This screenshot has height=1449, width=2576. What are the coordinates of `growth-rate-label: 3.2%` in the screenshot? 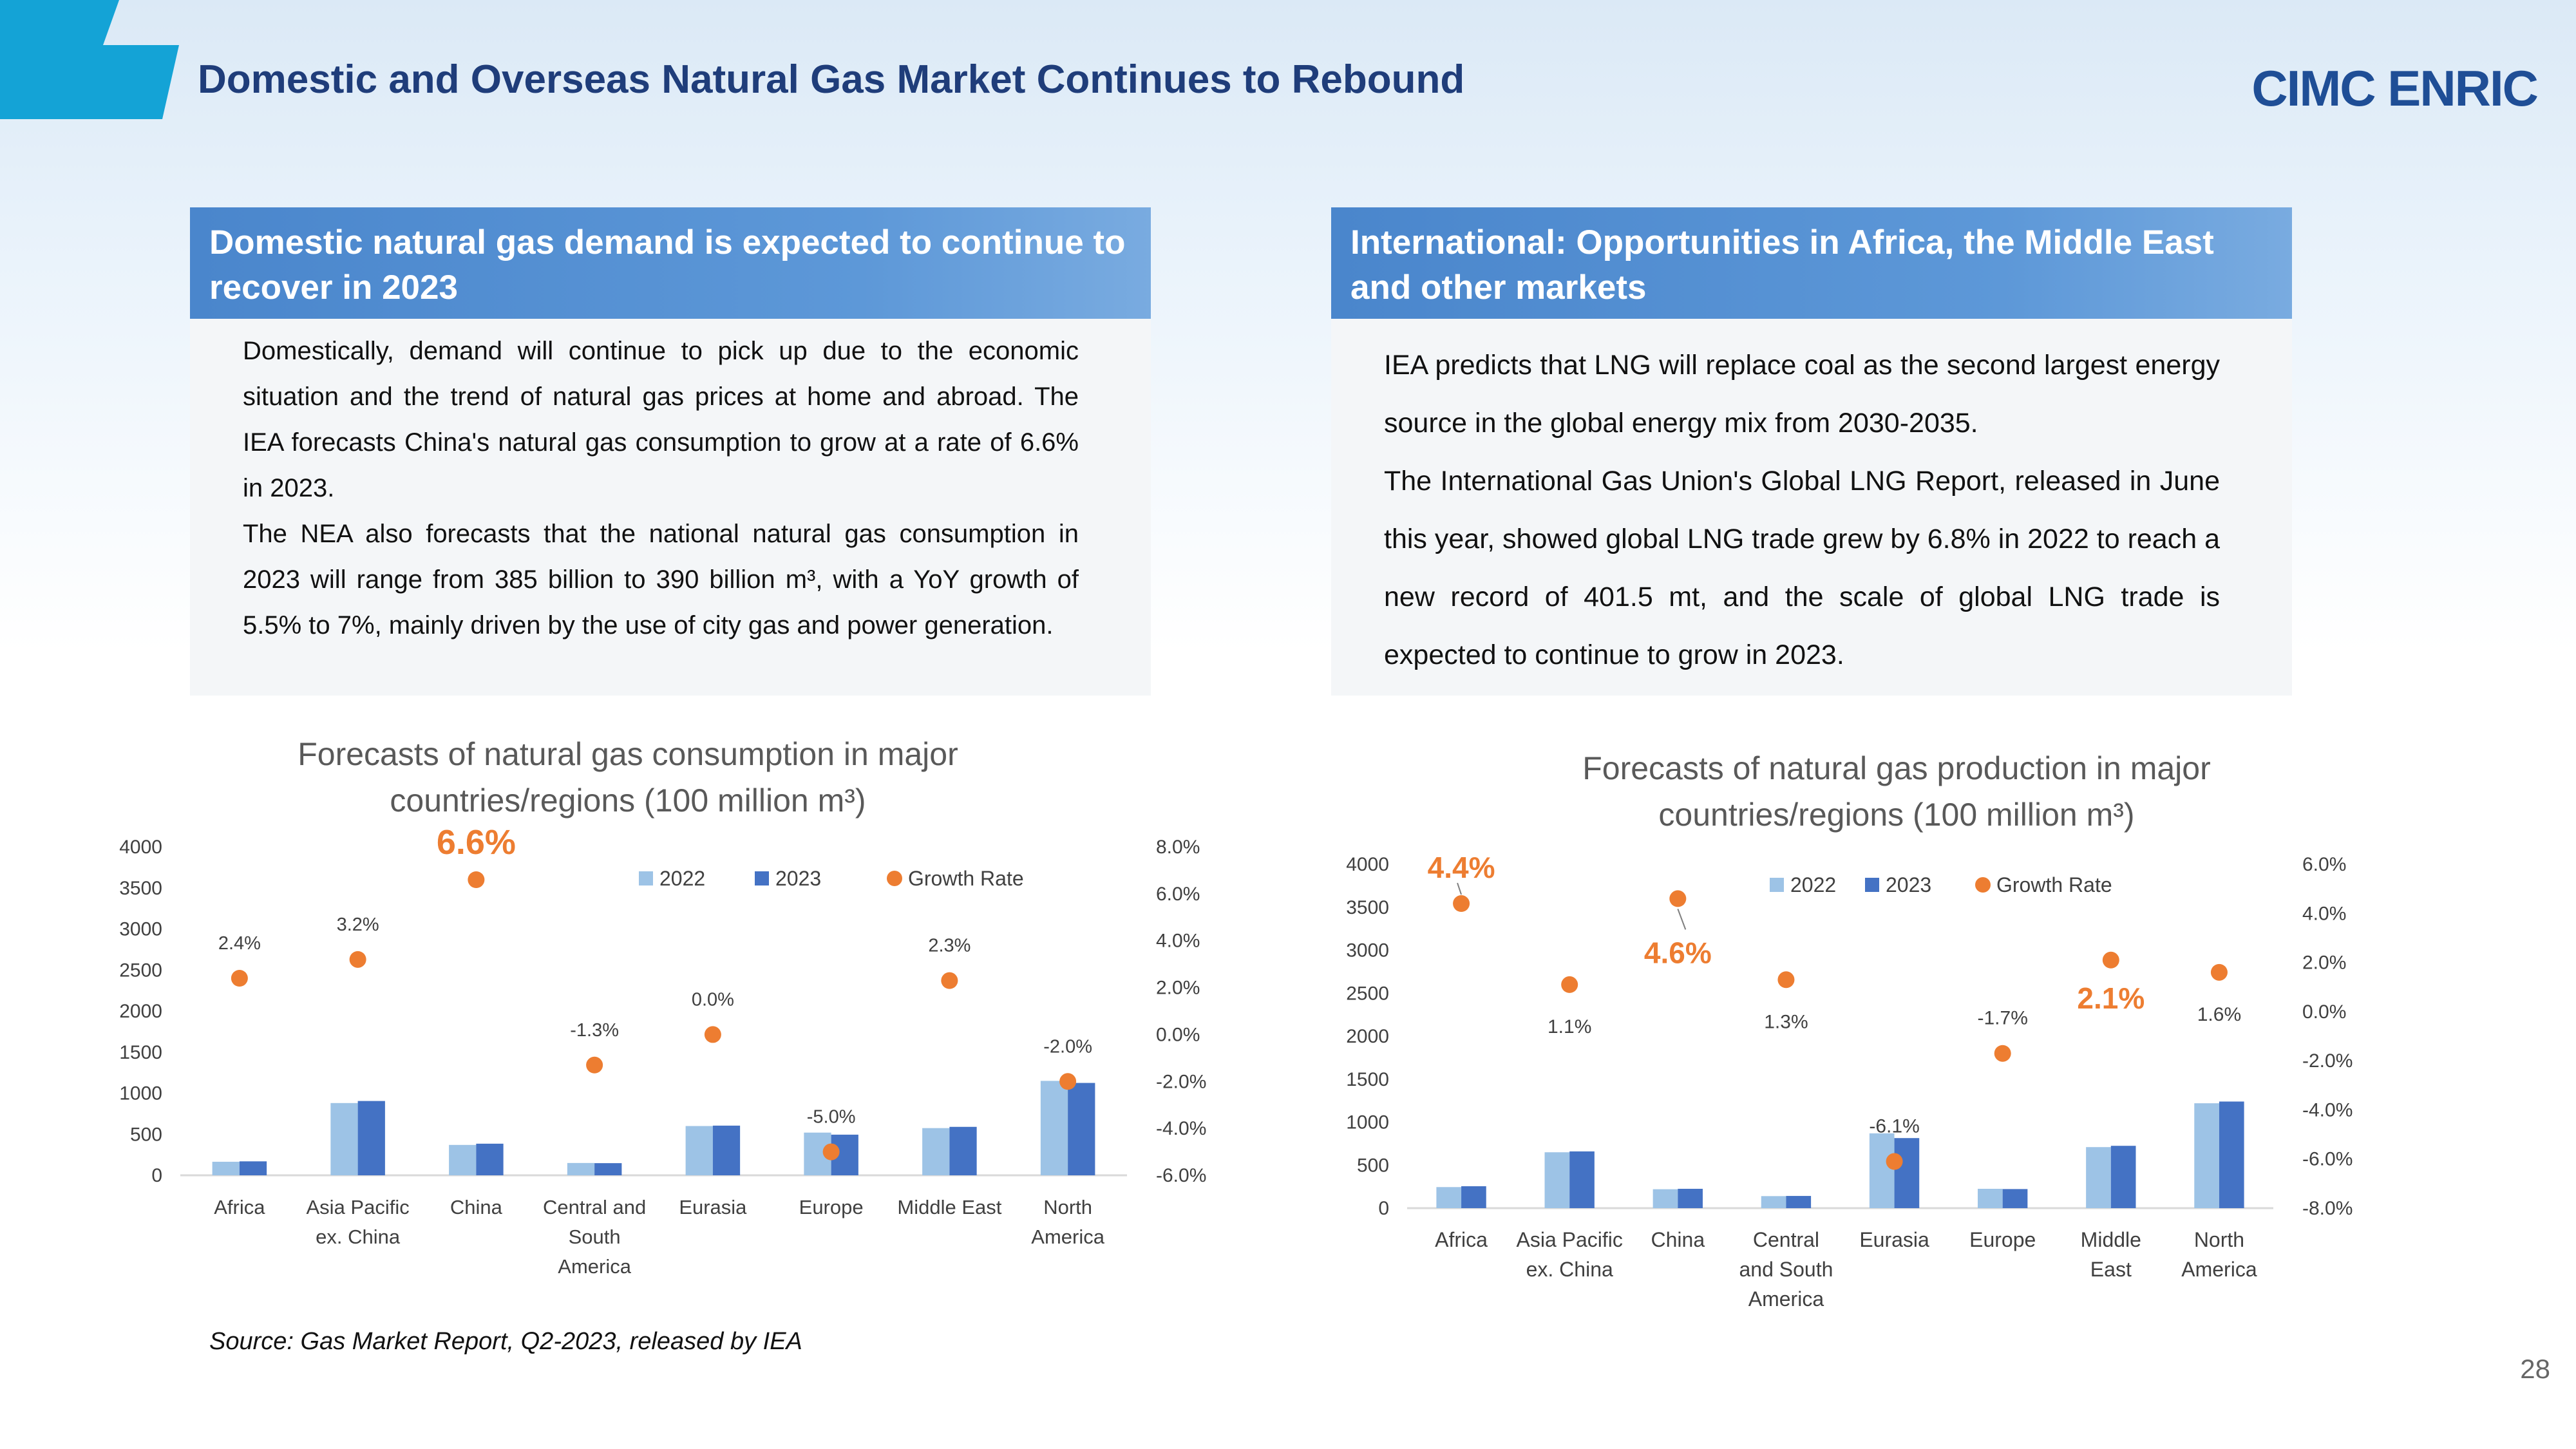 It's located at (358, 924).